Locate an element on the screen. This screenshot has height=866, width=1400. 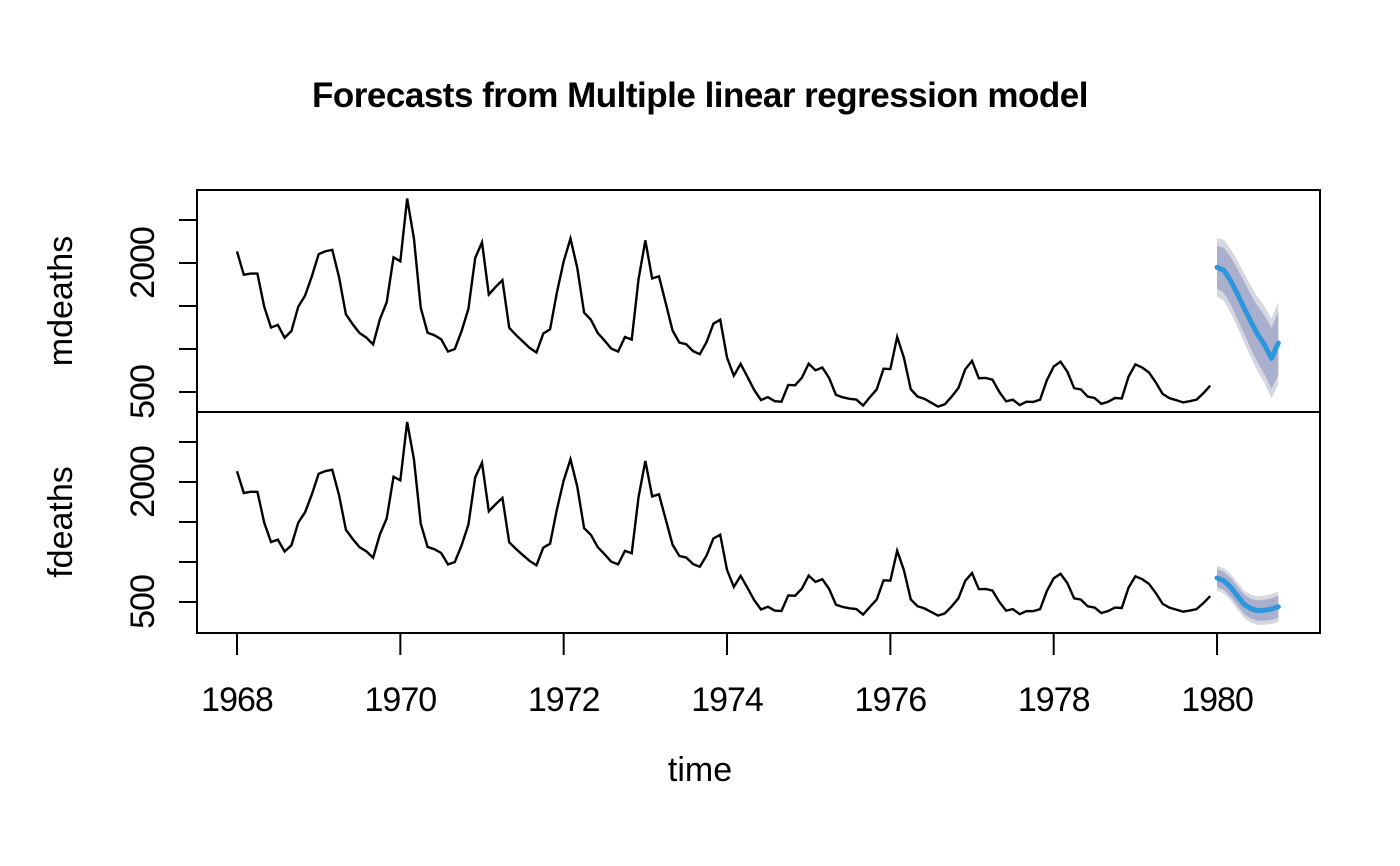
x-tick-label: 1976 is located at coordinates (891, 700).